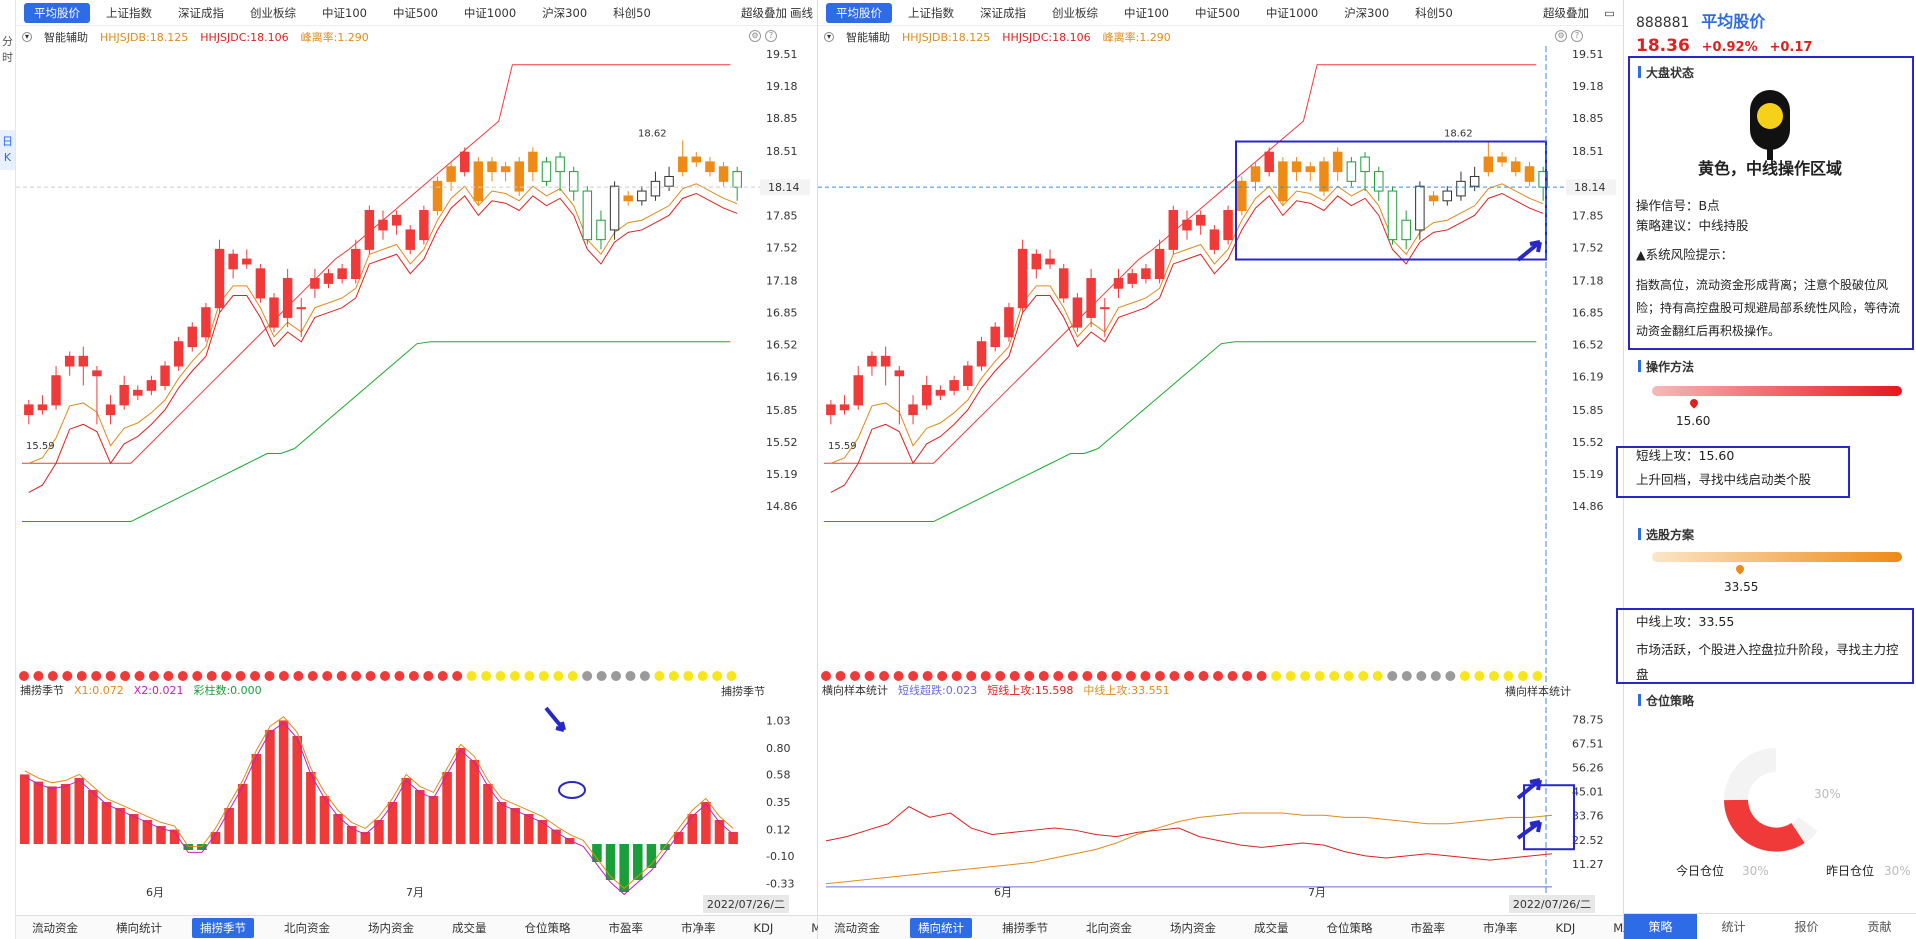  I want to click on tab-timeshare: 分时, so click(7, 49).